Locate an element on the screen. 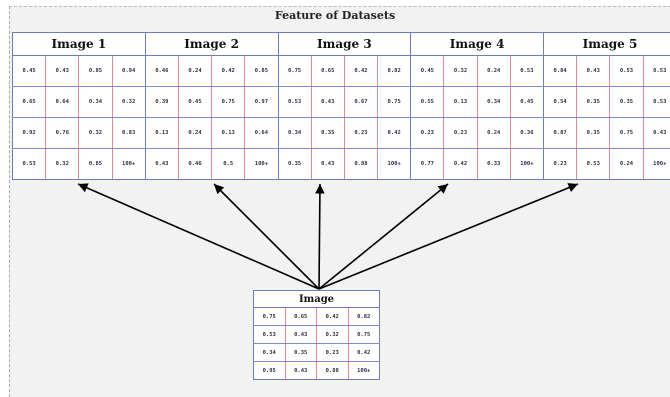 The height and width of the screenshot is (397, 670). query-feature-cell: 100+ is located at coordinates (364, 371).